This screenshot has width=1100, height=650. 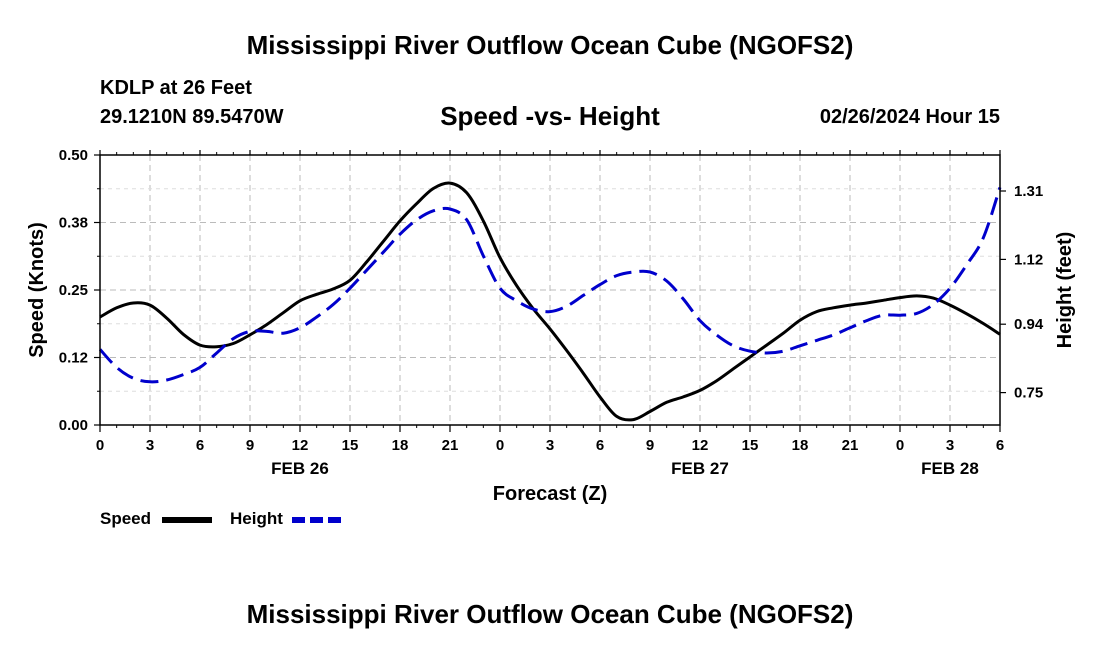 What do you see at coordinates (550, 116) in the screenshot?
I see `chart-subtitle: Speed -vs- Height` at bounding box center [550, 116].